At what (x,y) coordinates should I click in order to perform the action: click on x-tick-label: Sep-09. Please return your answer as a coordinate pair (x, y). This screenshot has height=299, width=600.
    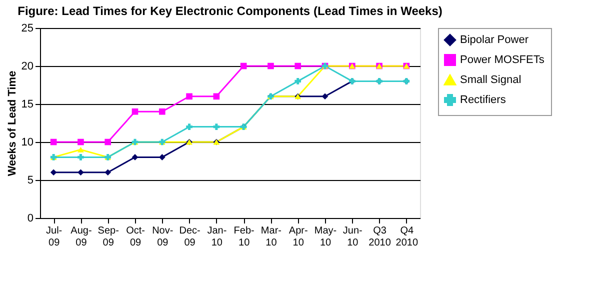
    Looking at the image, I should click on (108, 237).